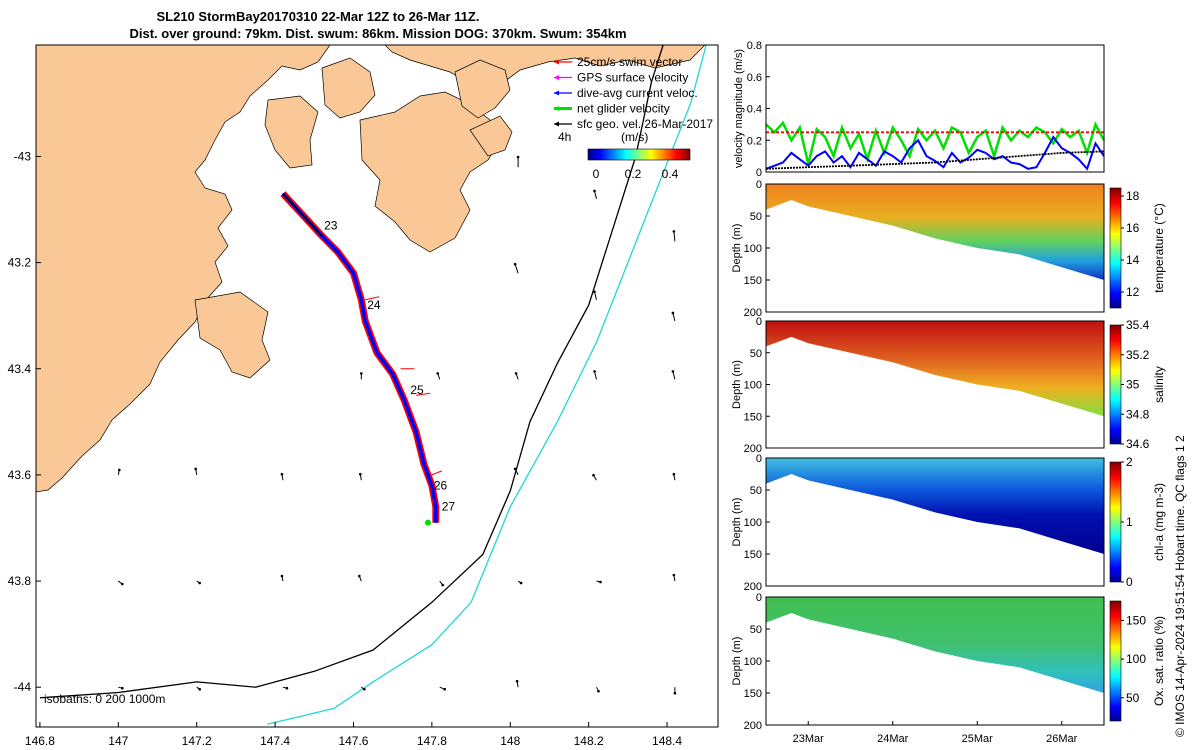 Image resolution: width=1200 pixels, height=750 pixels. I want to click on velocity-y-tick-label: 0.6, so click(754, 78).